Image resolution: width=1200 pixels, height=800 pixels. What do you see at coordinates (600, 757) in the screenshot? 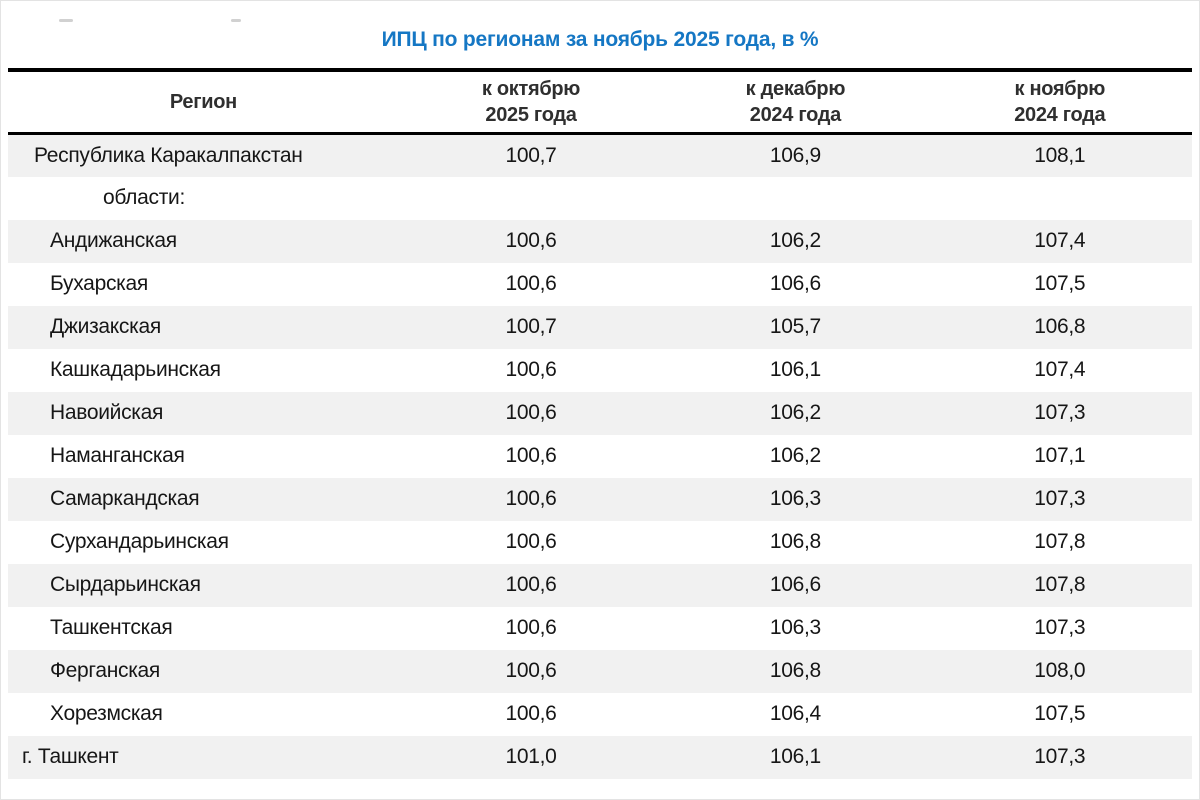
I see `table-row: г. Ташкент 101,0 106,1 107,3` at bounding box center [600, 757].